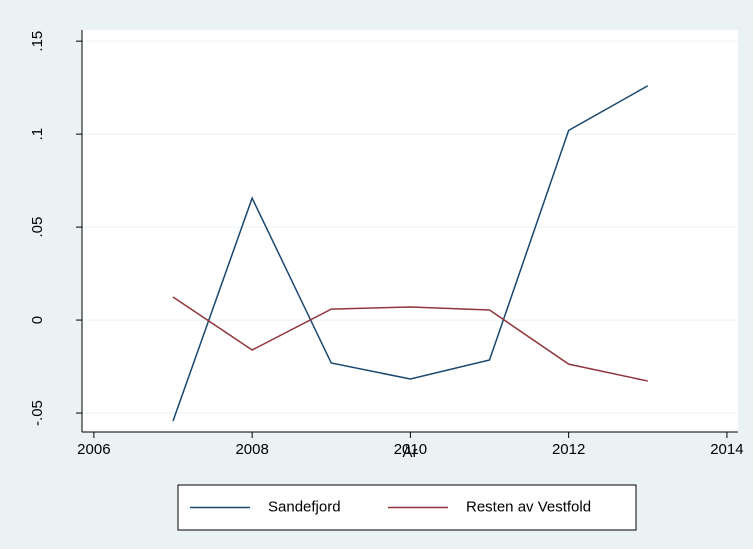  I want to click on x-tick-label: 2010, so click(410, 449).